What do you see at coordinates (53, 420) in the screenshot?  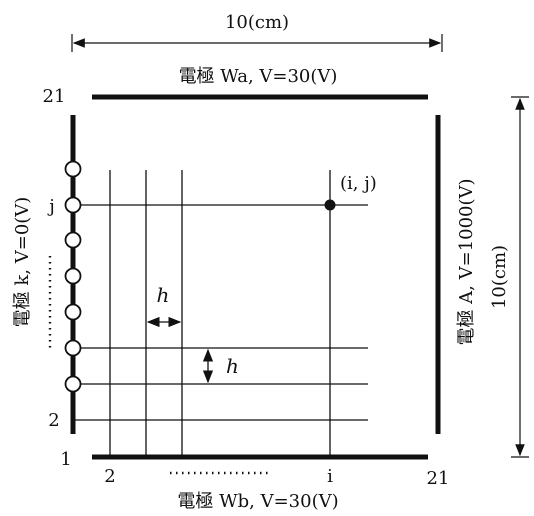 I see `y-label-2: 2` at bounding box center [53, 420].